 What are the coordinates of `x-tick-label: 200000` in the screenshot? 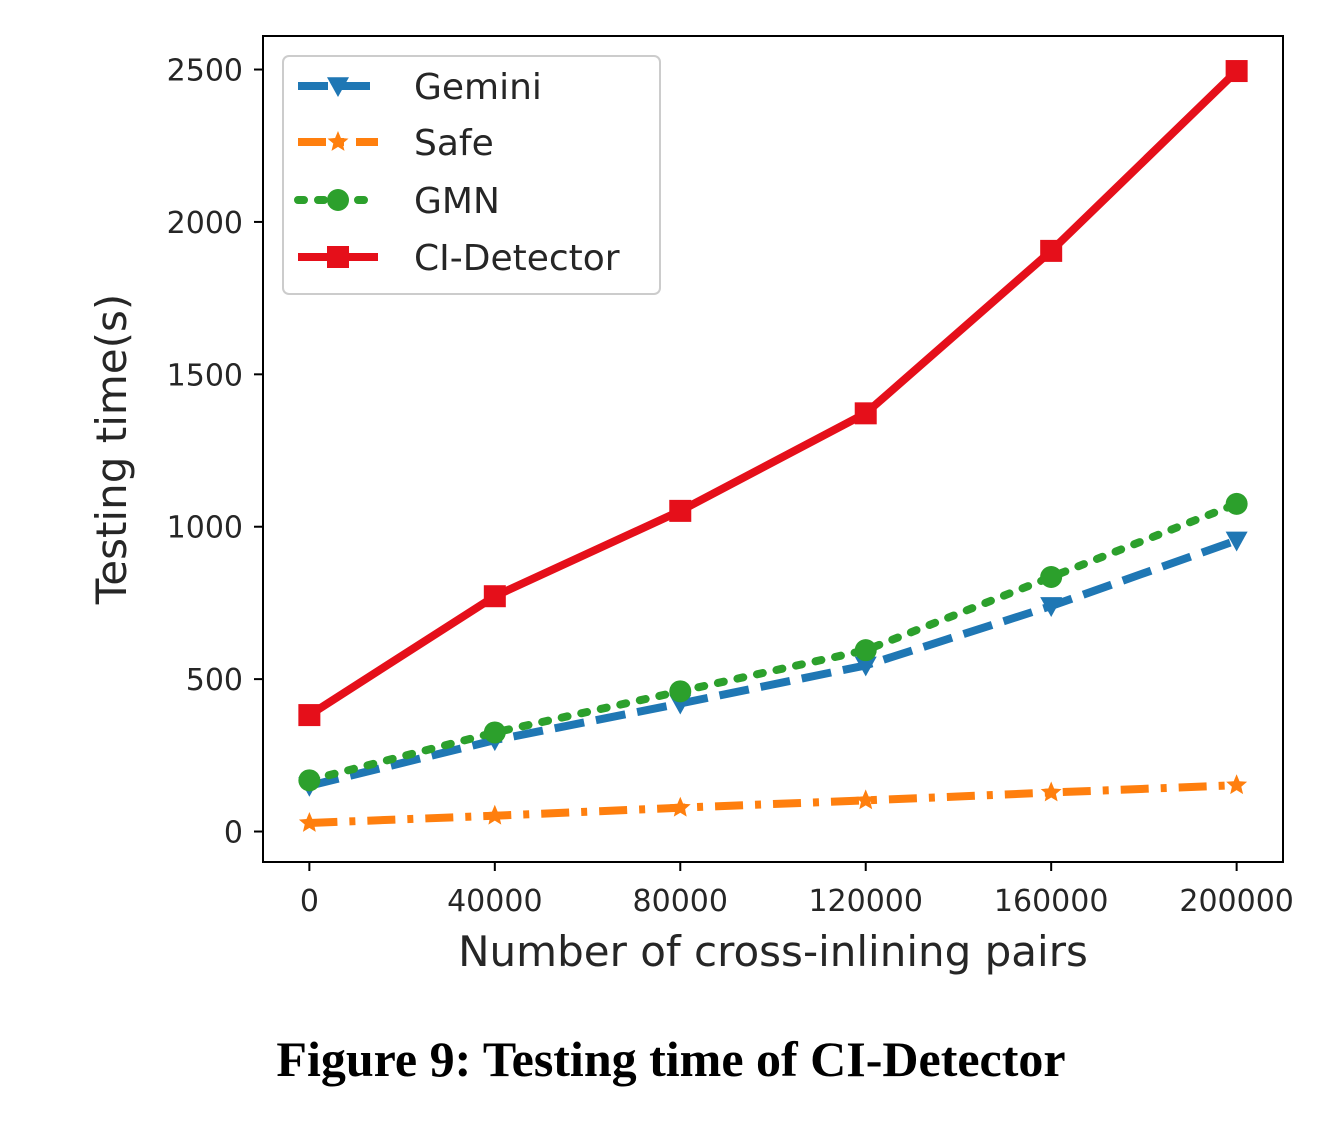 It's located at (1236, 901).